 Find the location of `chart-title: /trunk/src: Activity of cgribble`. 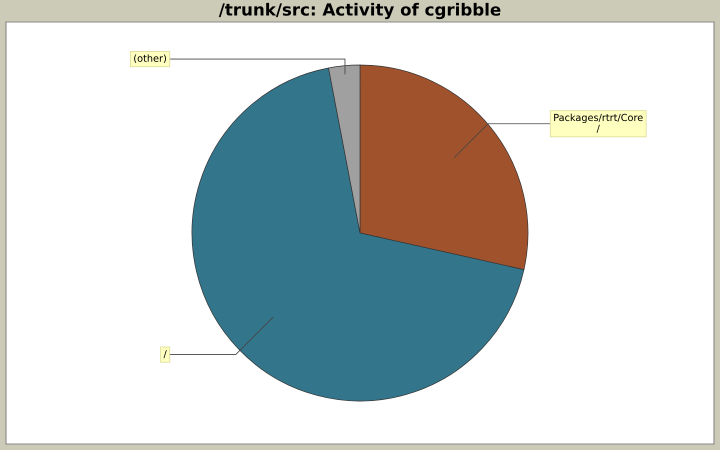

chart-title: /trunk/src: Activity of cgribble is located at coordinates (359, 11).